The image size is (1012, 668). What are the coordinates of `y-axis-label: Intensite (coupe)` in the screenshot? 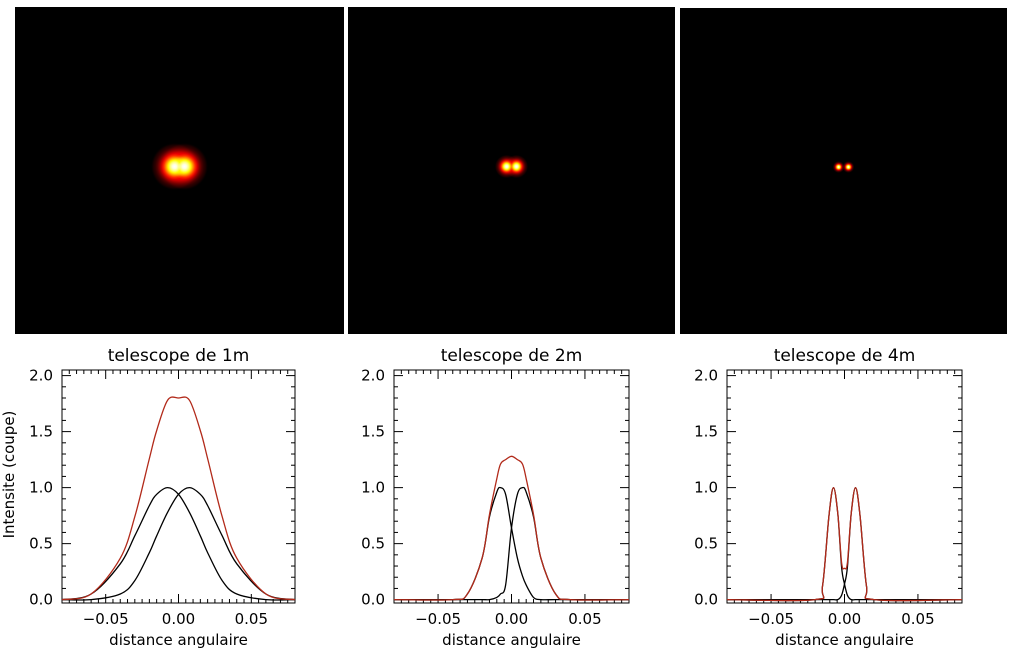 It's located at (9, 475).